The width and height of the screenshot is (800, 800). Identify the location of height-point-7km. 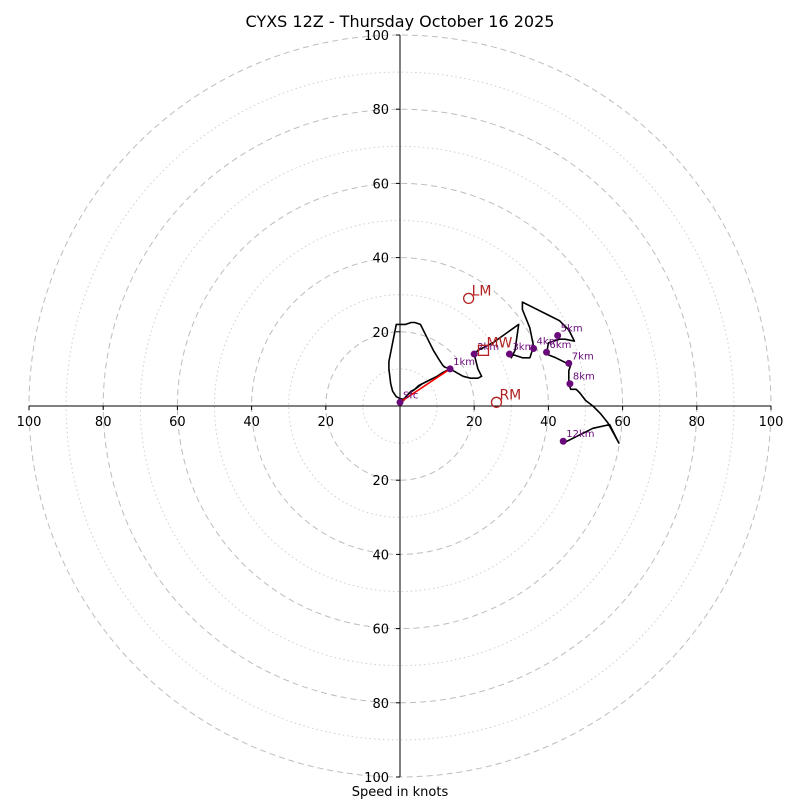
(569, 363).